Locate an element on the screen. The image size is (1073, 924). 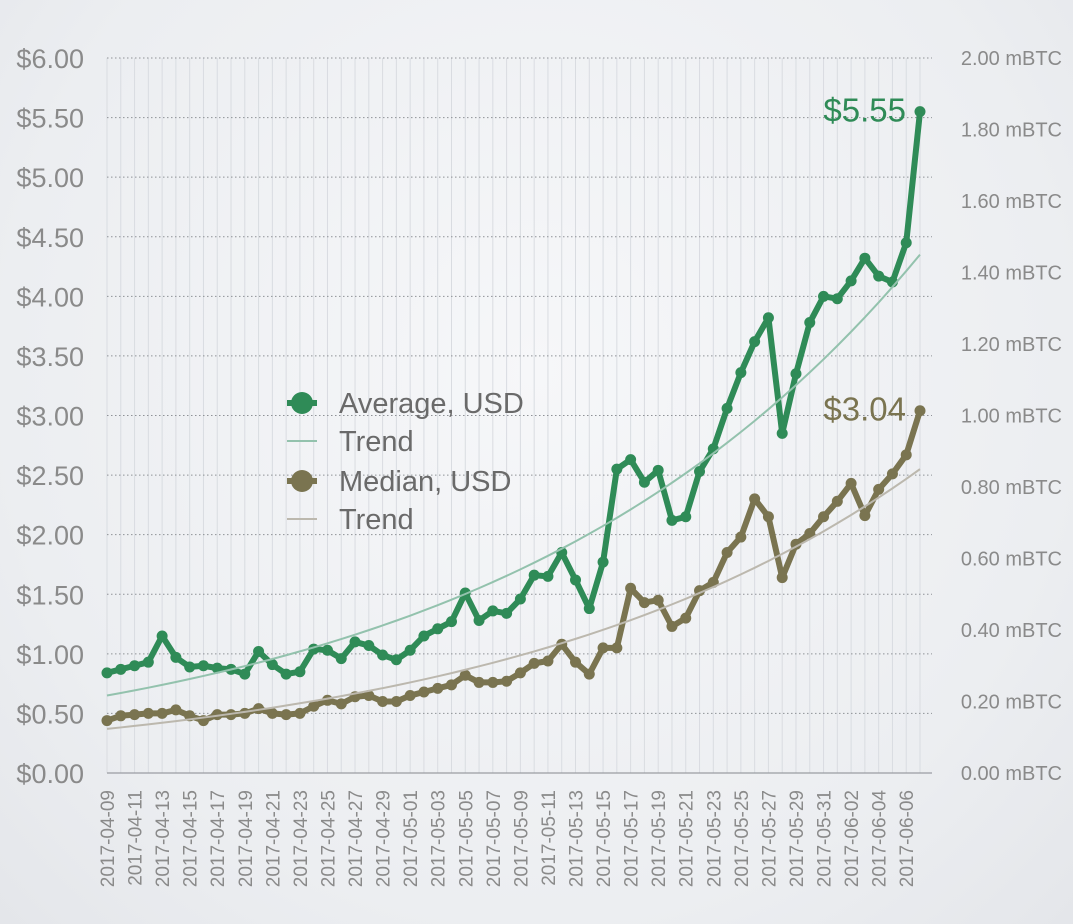
x-tick-label: 2017-04-13 is located at coordinates (163, 838).